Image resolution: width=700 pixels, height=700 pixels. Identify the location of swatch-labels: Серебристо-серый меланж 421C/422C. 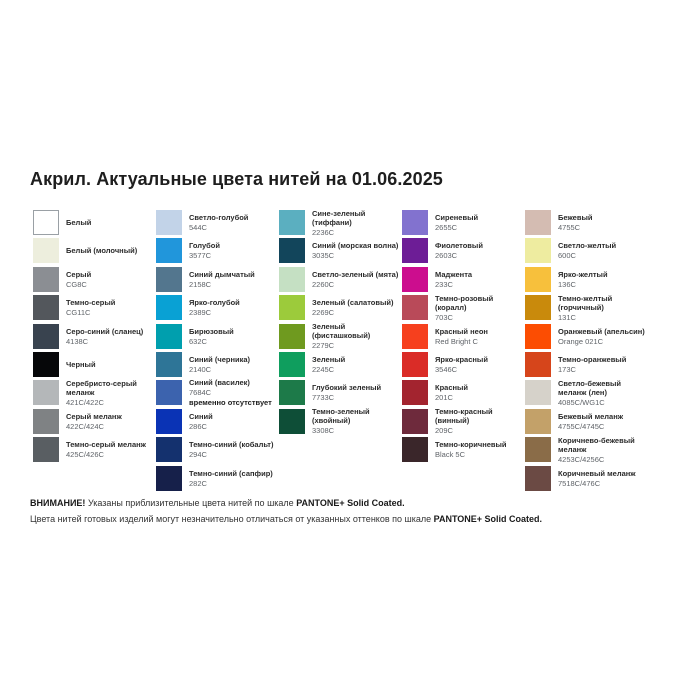
(111, 393).